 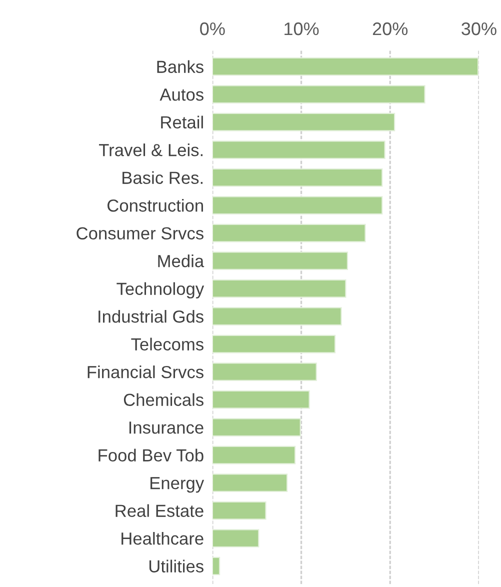 What do you see at coordinates (160, 510) in the screenshot?
I see `y-tick-label: Real Estate` at bounding box center [160, 510].